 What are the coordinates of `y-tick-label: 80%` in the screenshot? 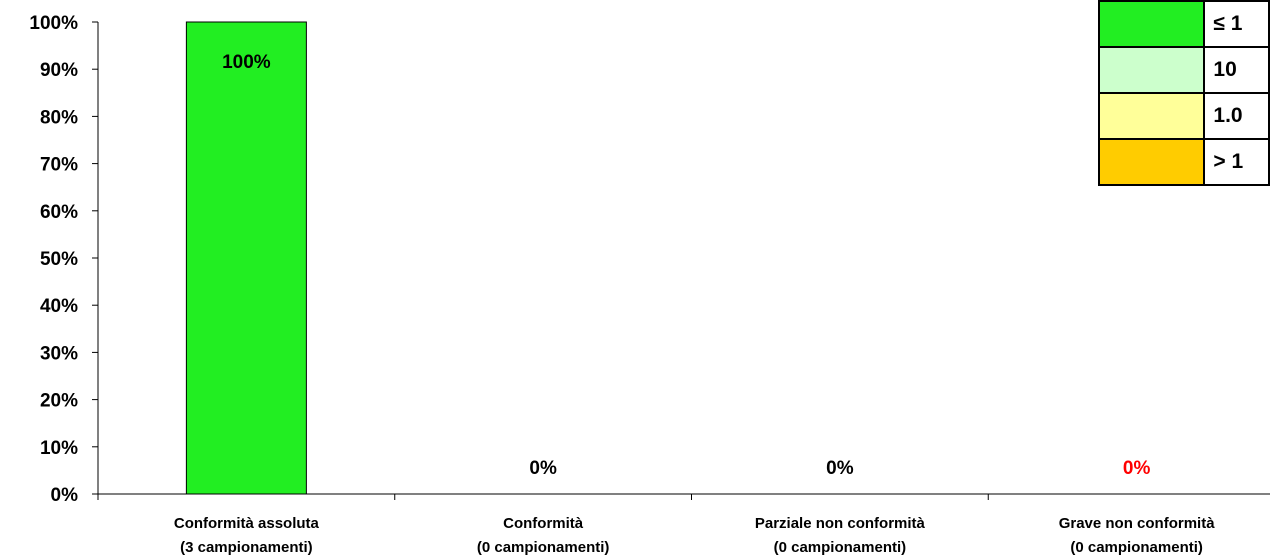 It's located at (59, 117).